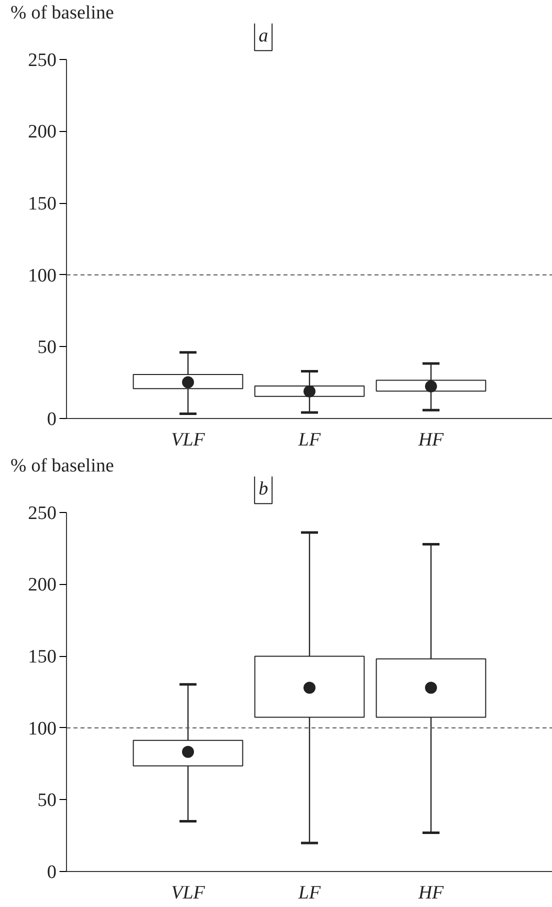  I want to click on chart-title: a, so click(263, 36).